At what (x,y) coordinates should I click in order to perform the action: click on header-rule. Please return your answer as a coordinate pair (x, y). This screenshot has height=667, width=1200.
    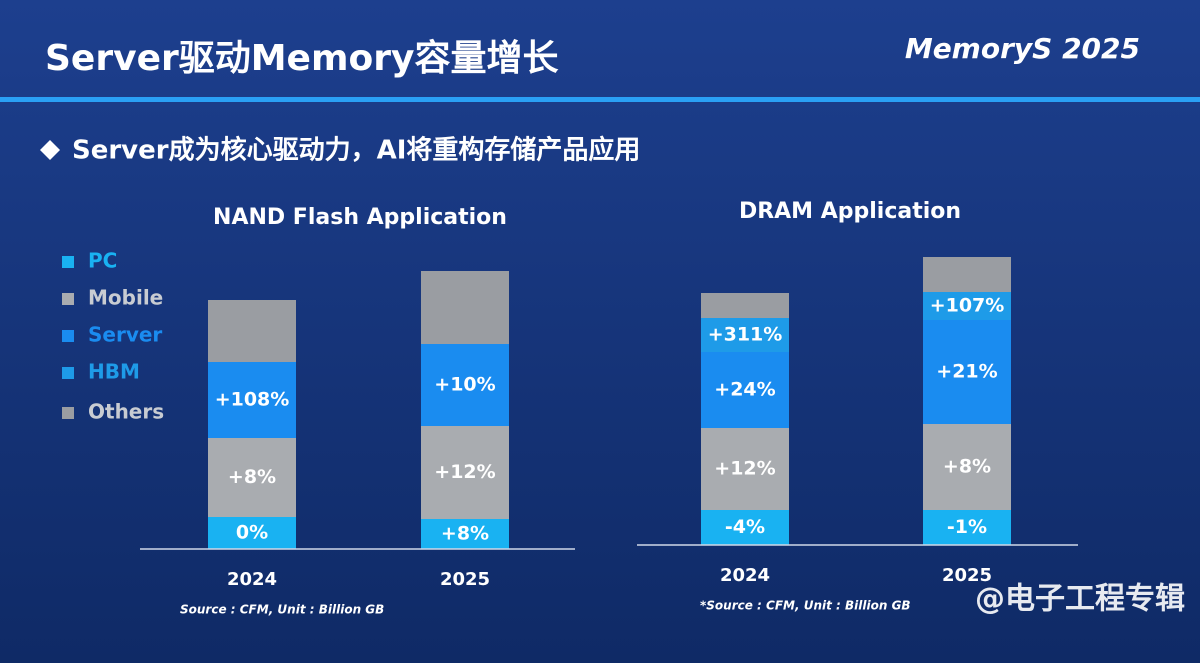
    Looking at the image, I should click on (600, 99).